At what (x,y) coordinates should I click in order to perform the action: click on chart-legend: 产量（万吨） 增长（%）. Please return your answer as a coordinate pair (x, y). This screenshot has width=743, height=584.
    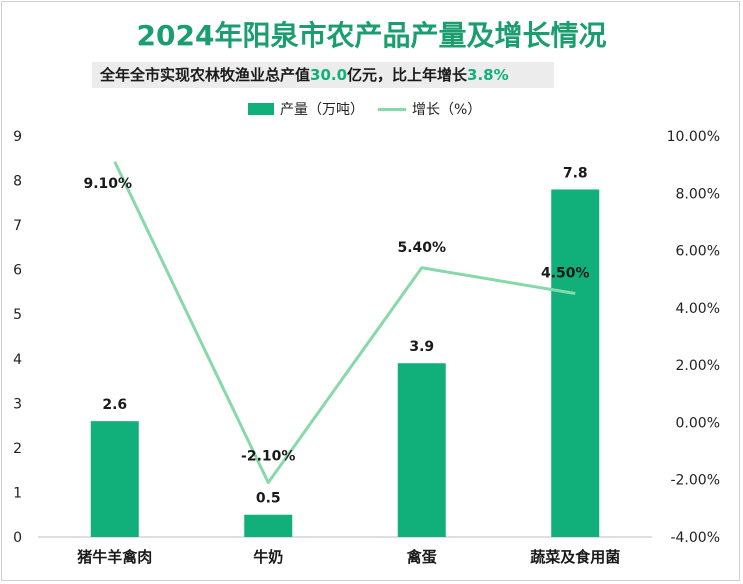
    Looking at the image, I should click on (371, 110).